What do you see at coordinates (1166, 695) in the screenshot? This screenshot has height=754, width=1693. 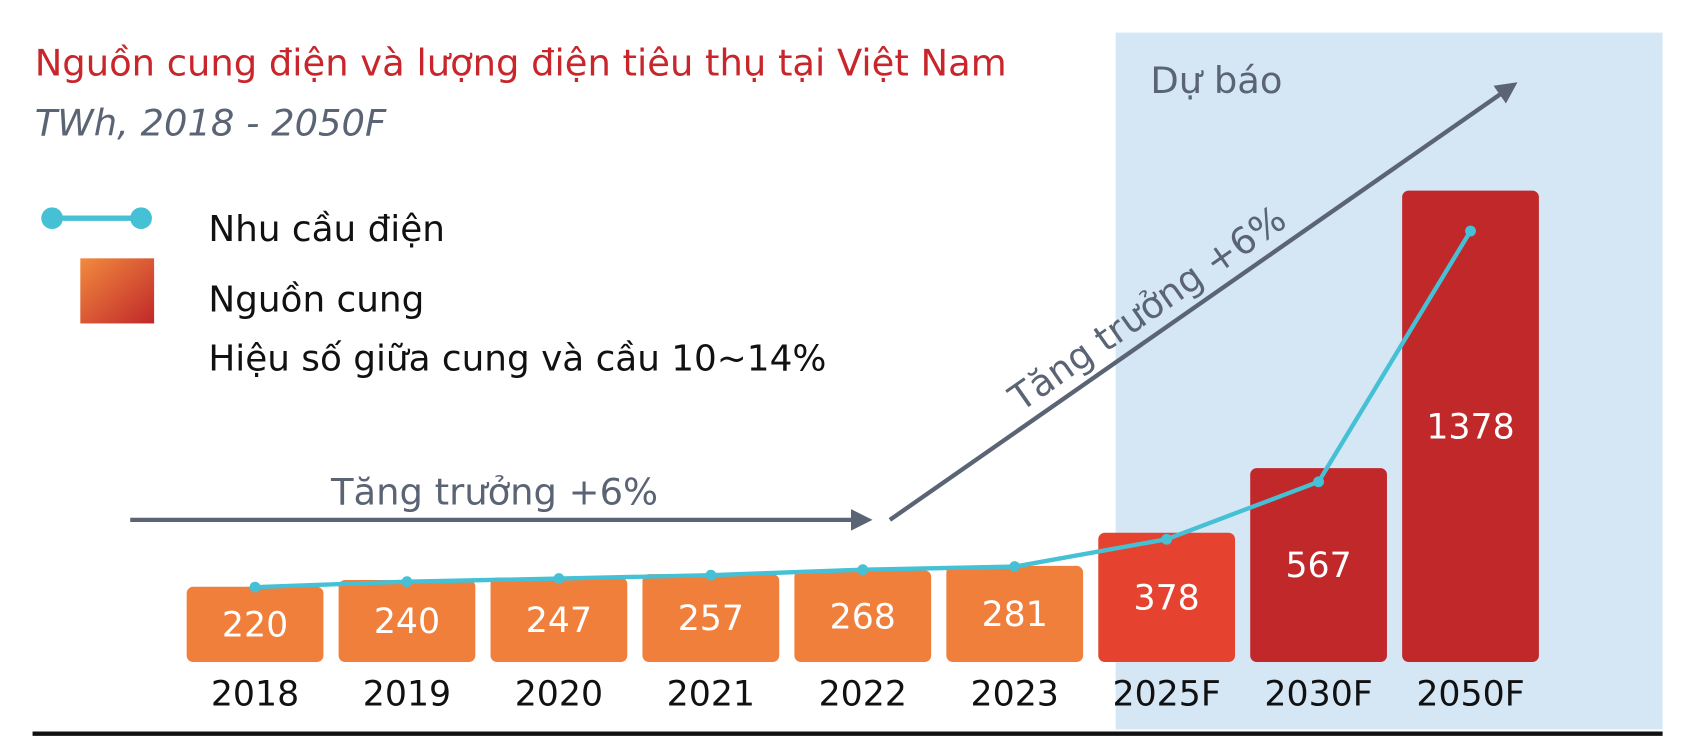 I see `x-tick-label: 2025F` at bounding box center [1166, 695].